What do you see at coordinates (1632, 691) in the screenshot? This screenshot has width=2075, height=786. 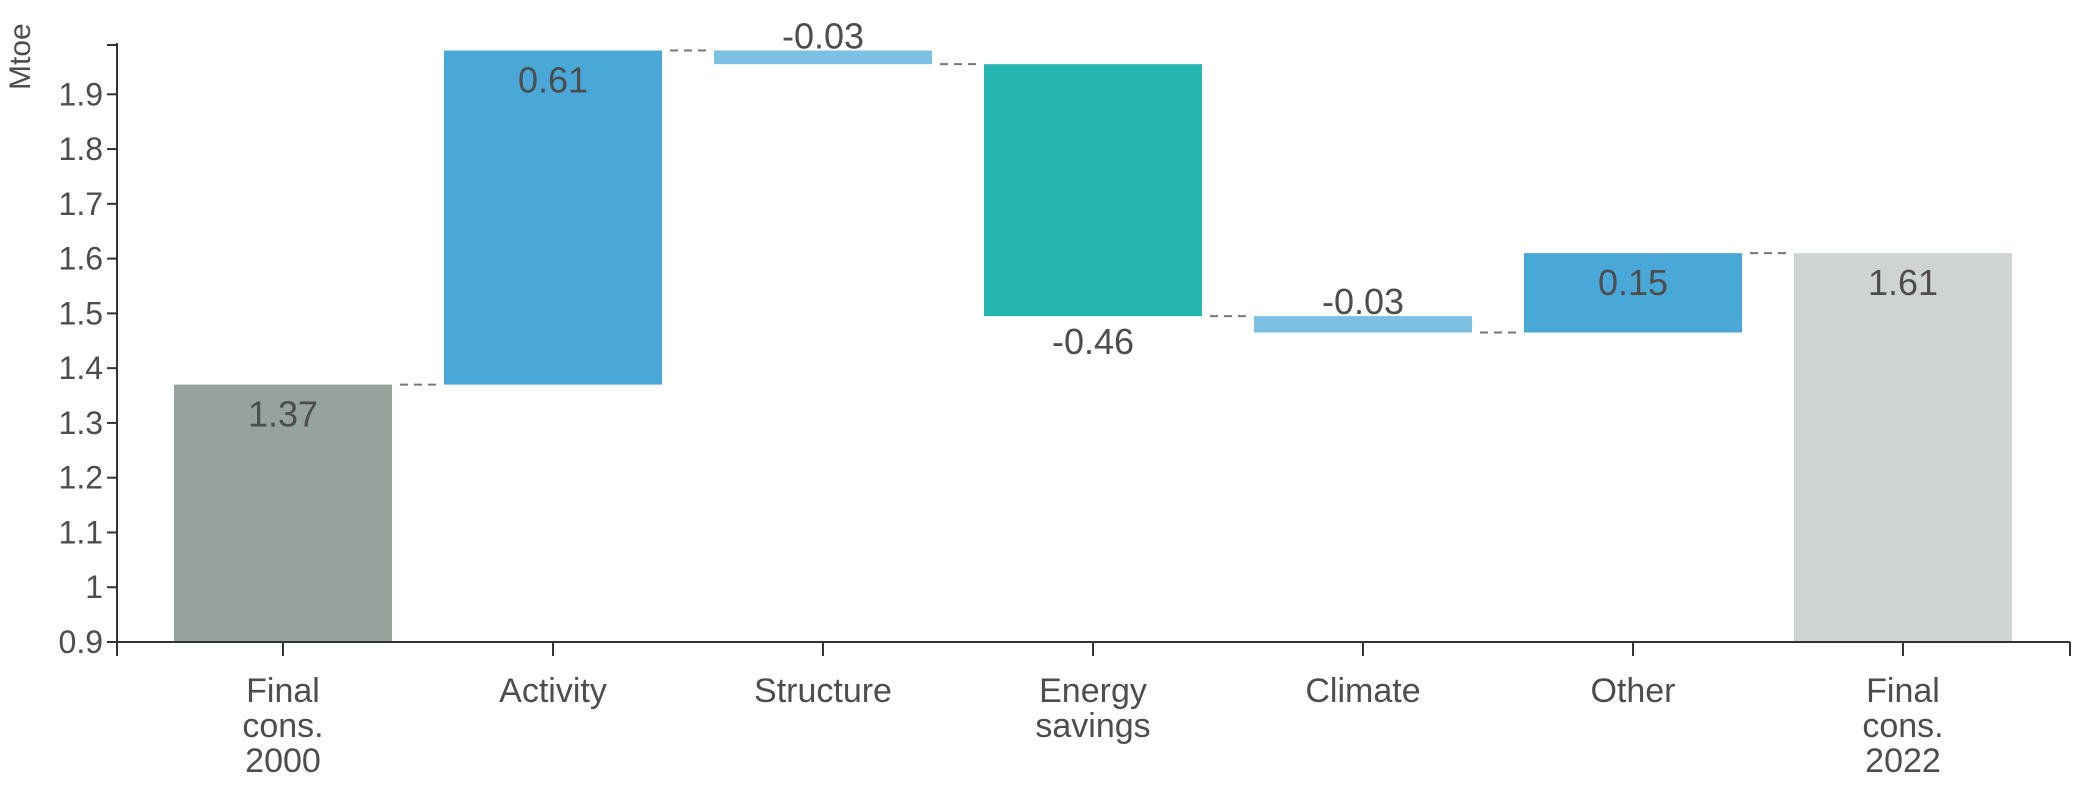 I see `x-tick-label-other: Other` at bounding box center [1632, 691].